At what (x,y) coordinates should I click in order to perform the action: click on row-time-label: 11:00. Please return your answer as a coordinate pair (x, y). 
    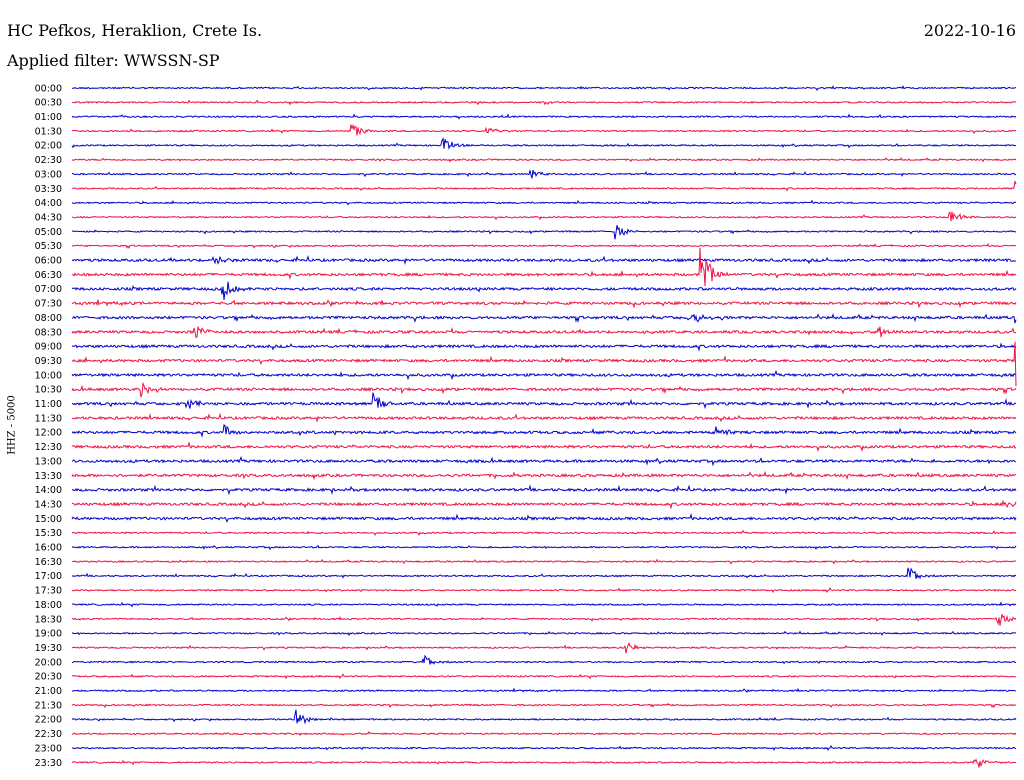
    Looking at the image, I should click on (48, 404).